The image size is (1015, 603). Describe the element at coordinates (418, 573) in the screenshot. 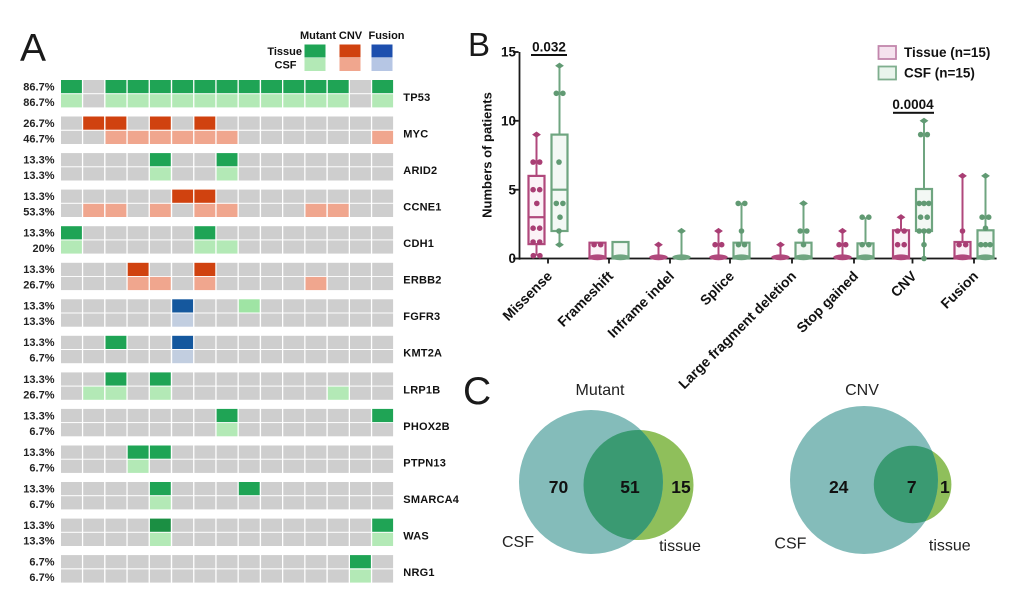

I see `svg-text: NRG1` at that location.